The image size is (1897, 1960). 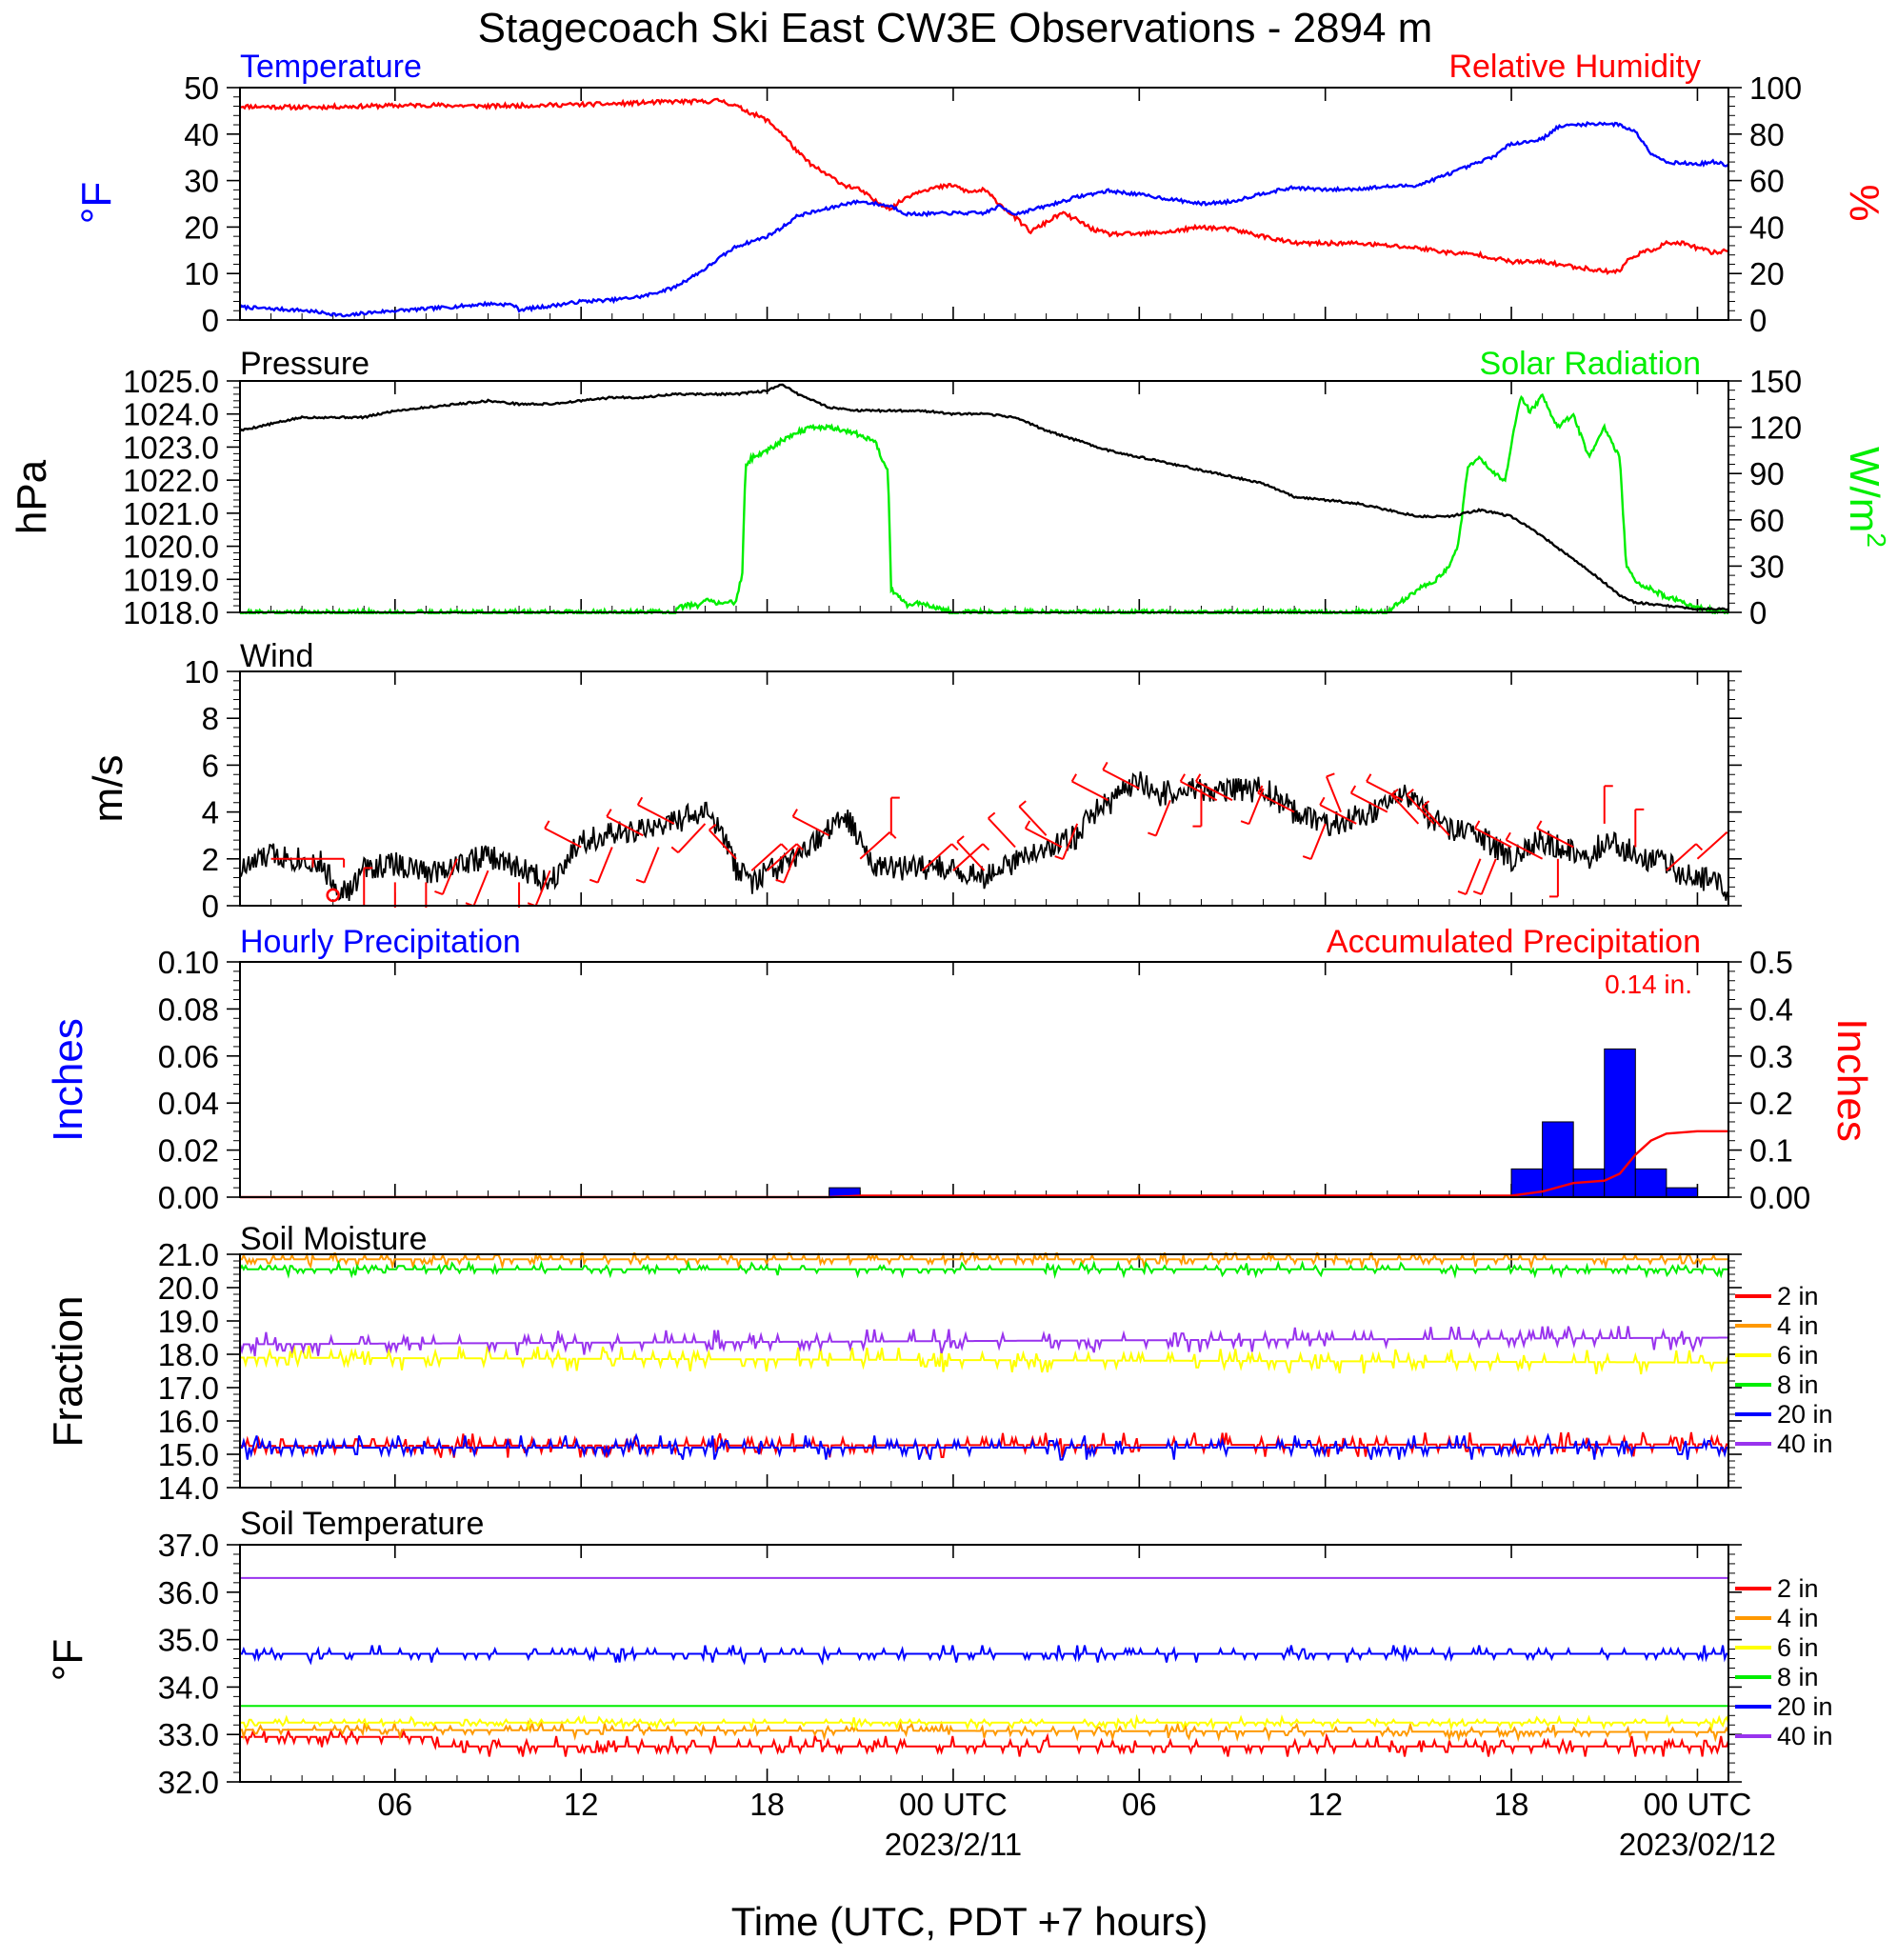 What do you see at coordinates (68, 1660) in the screenshot?
I see `soil-temperature-axis-label: °F` at bounding box center [68, 1660].